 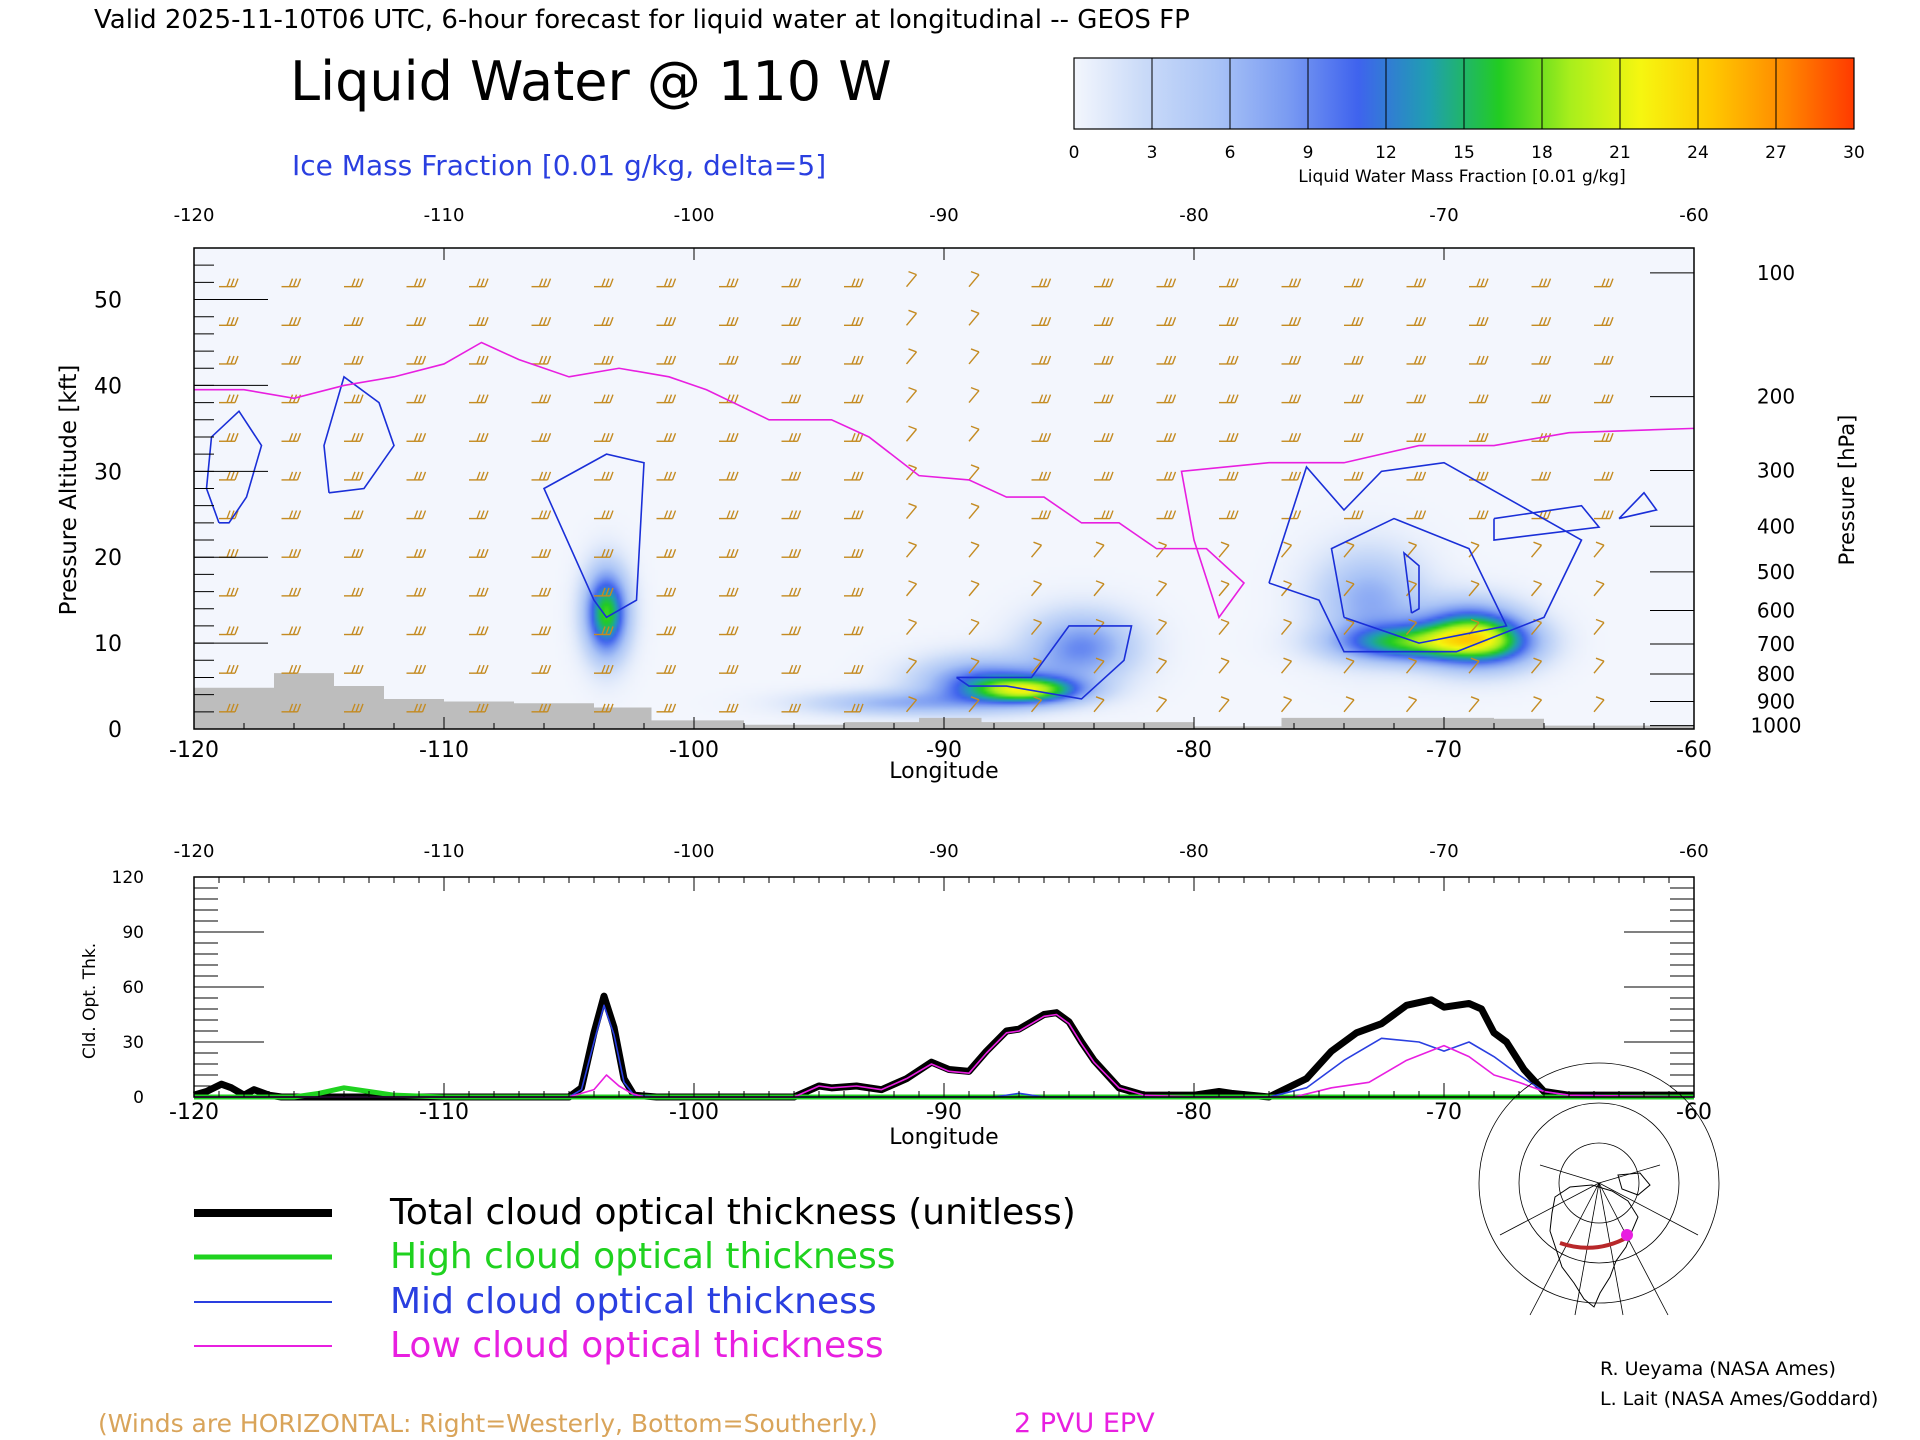 What do you see at coordinates (944, 1112) in the screenshot?
I see `x-tick-label: -90` at bounding box center [944, 1112].